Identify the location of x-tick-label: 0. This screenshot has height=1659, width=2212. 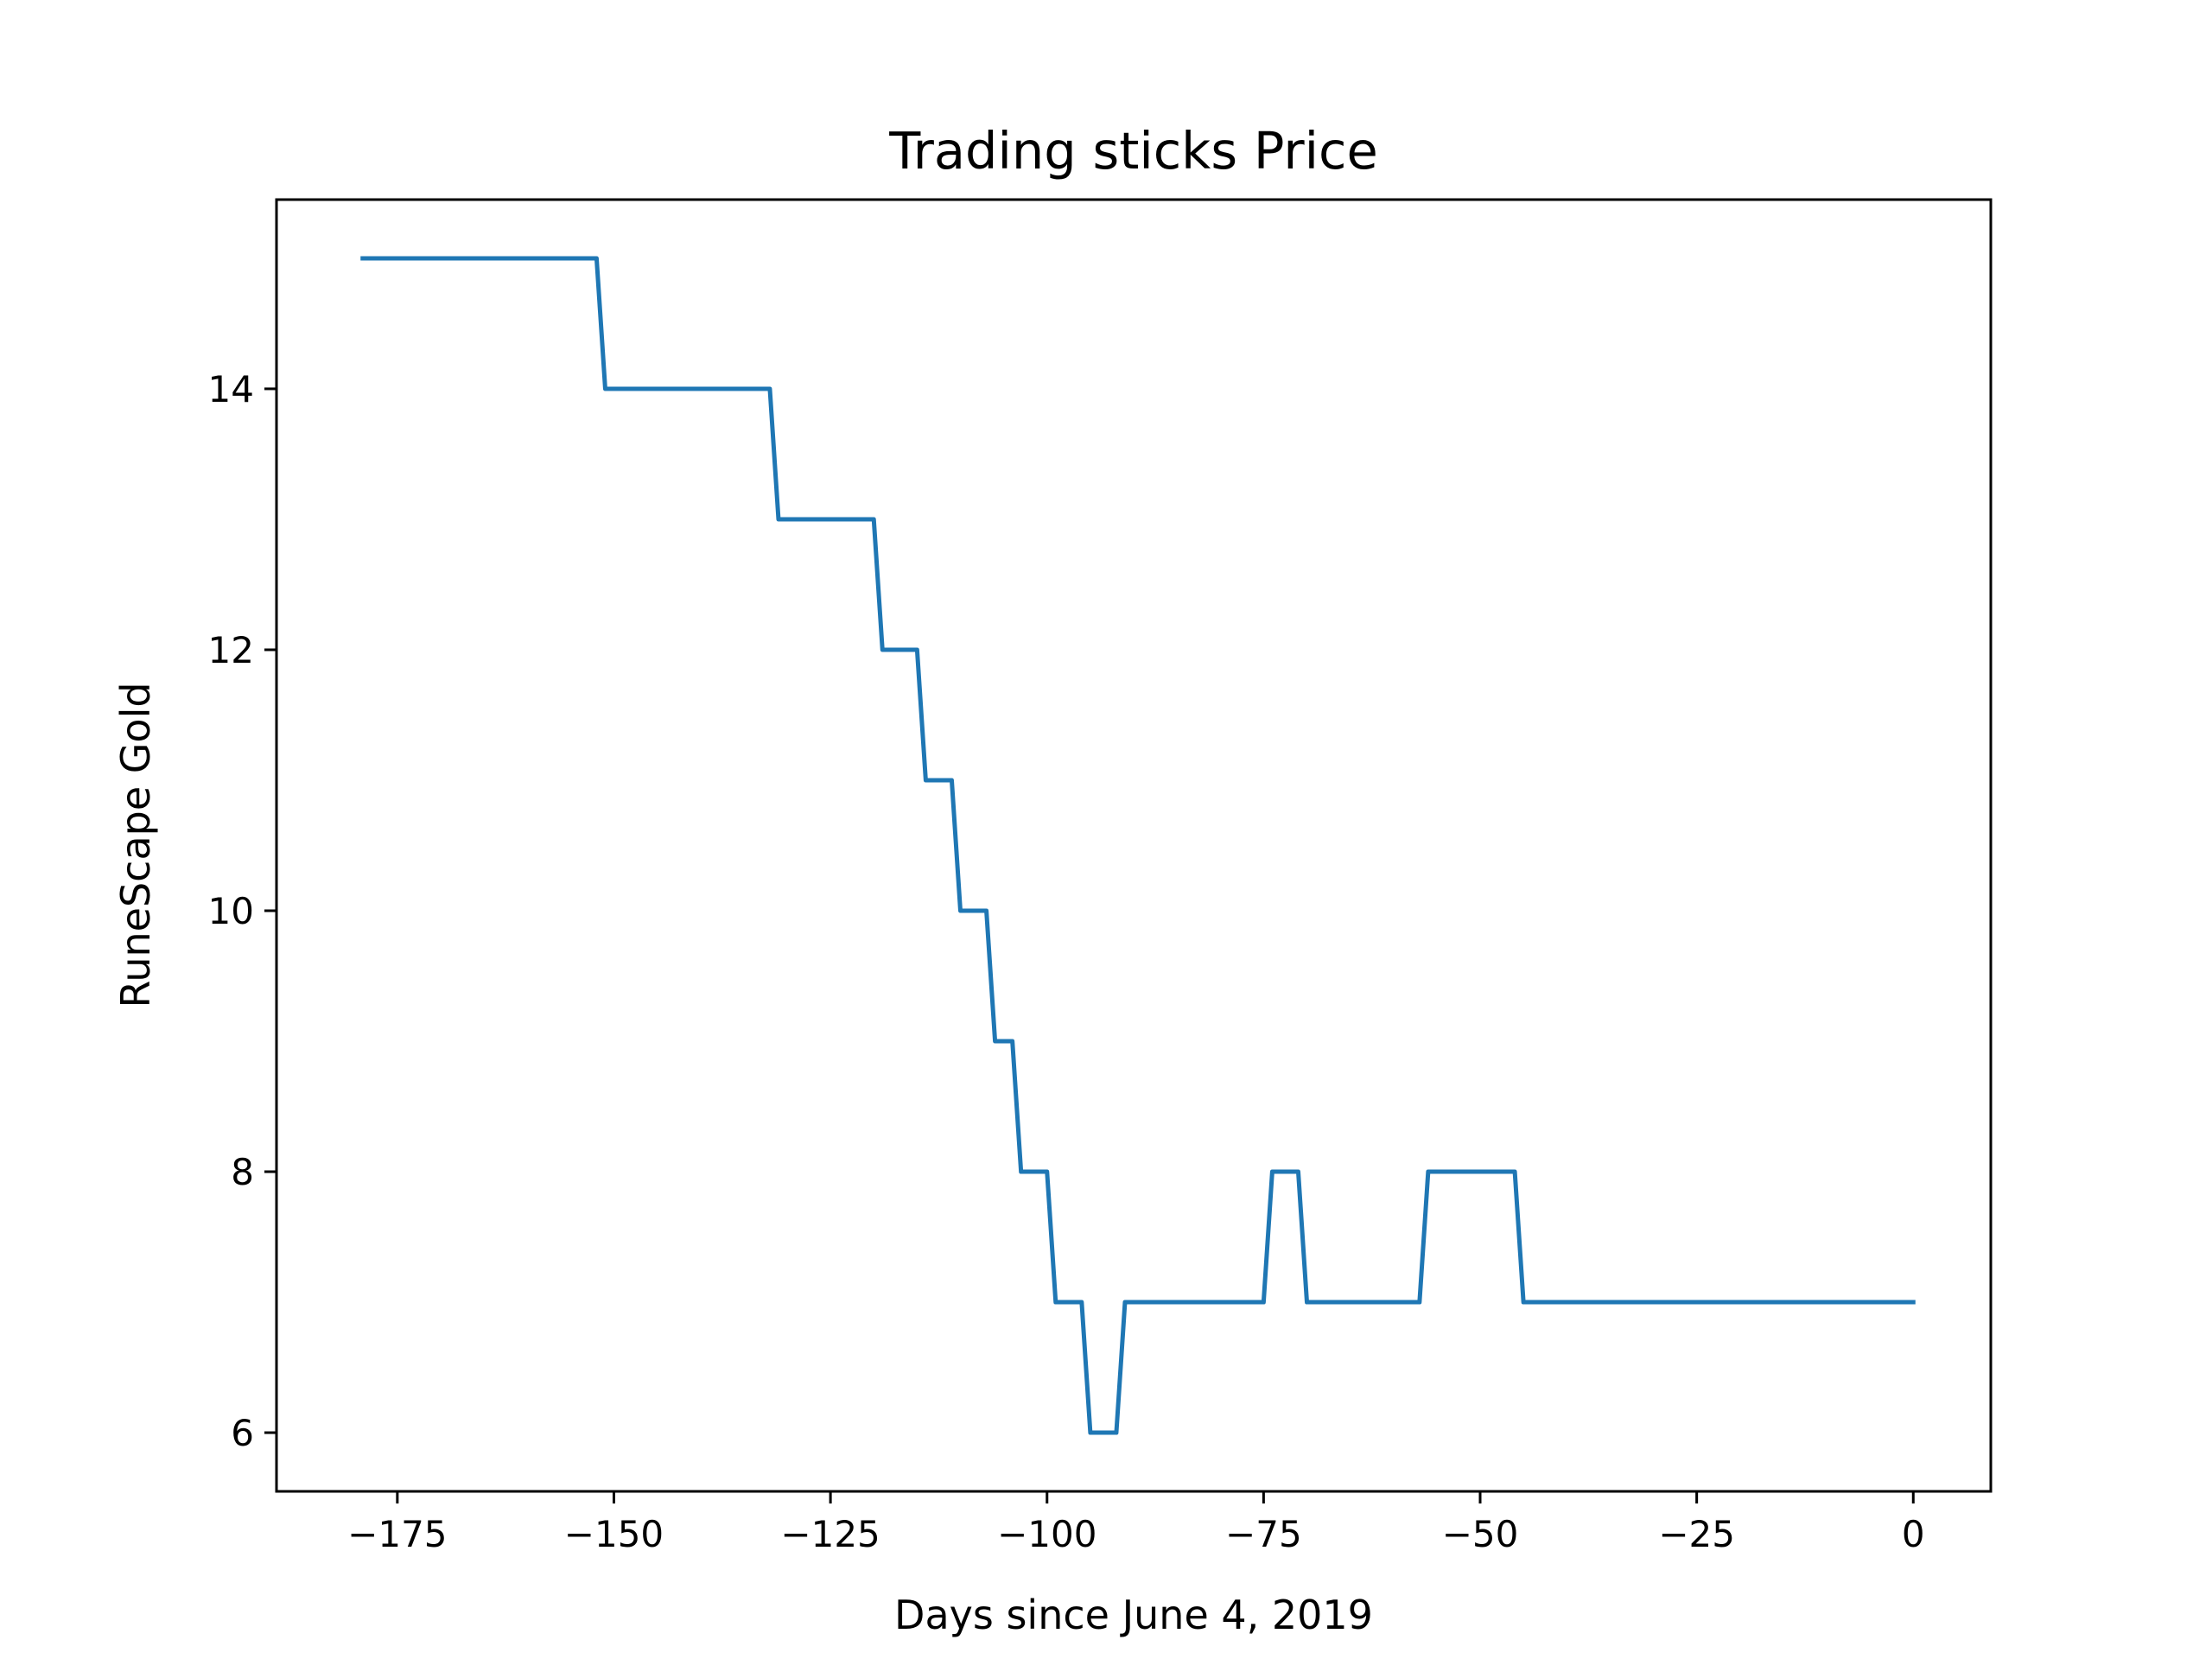
(1913, 1534).